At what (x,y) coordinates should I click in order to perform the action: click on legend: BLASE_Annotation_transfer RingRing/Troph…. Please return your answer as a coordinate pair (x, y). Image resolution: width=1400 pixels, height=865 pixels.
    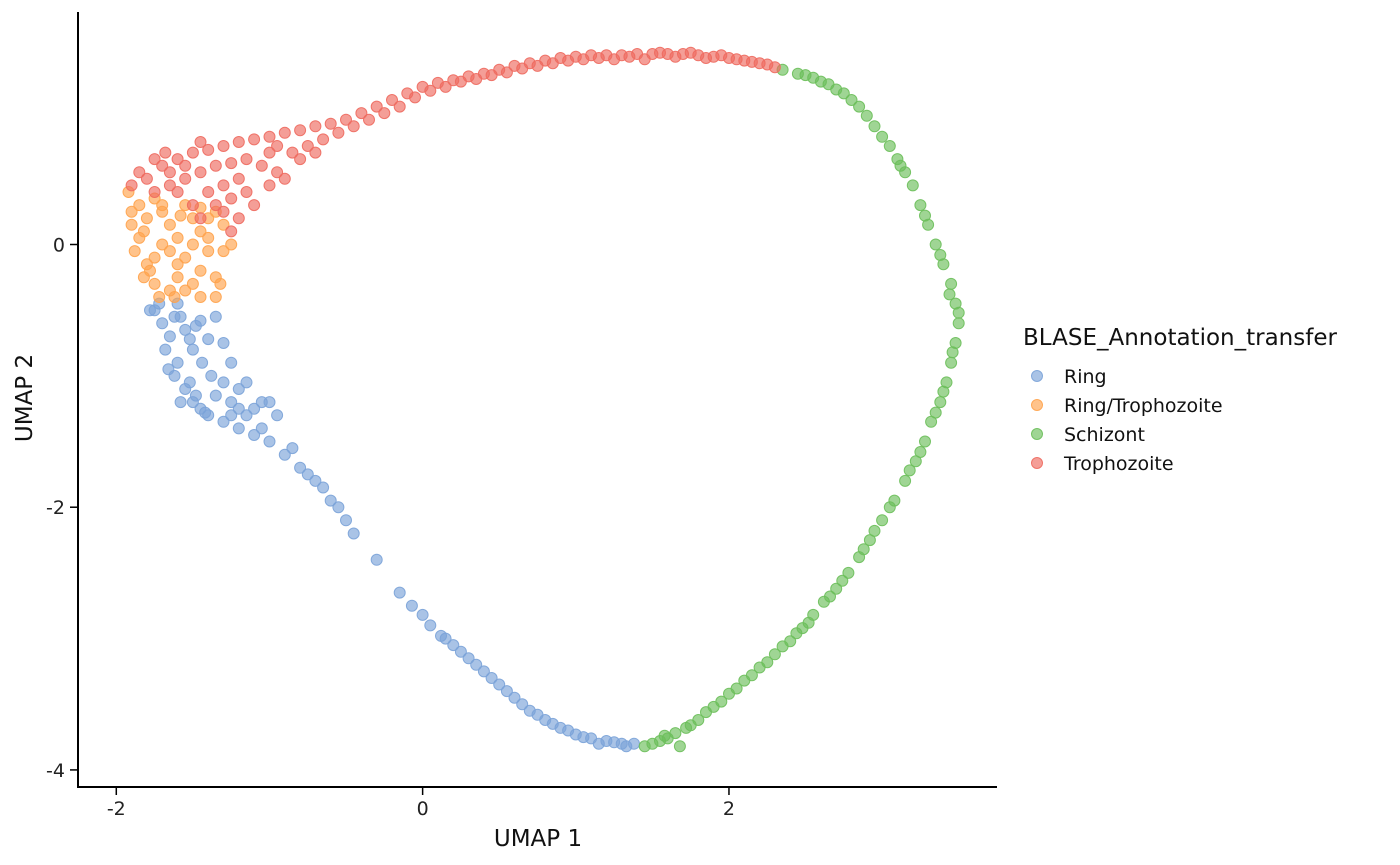
    Looking at the image, I should click on (1180, 400).